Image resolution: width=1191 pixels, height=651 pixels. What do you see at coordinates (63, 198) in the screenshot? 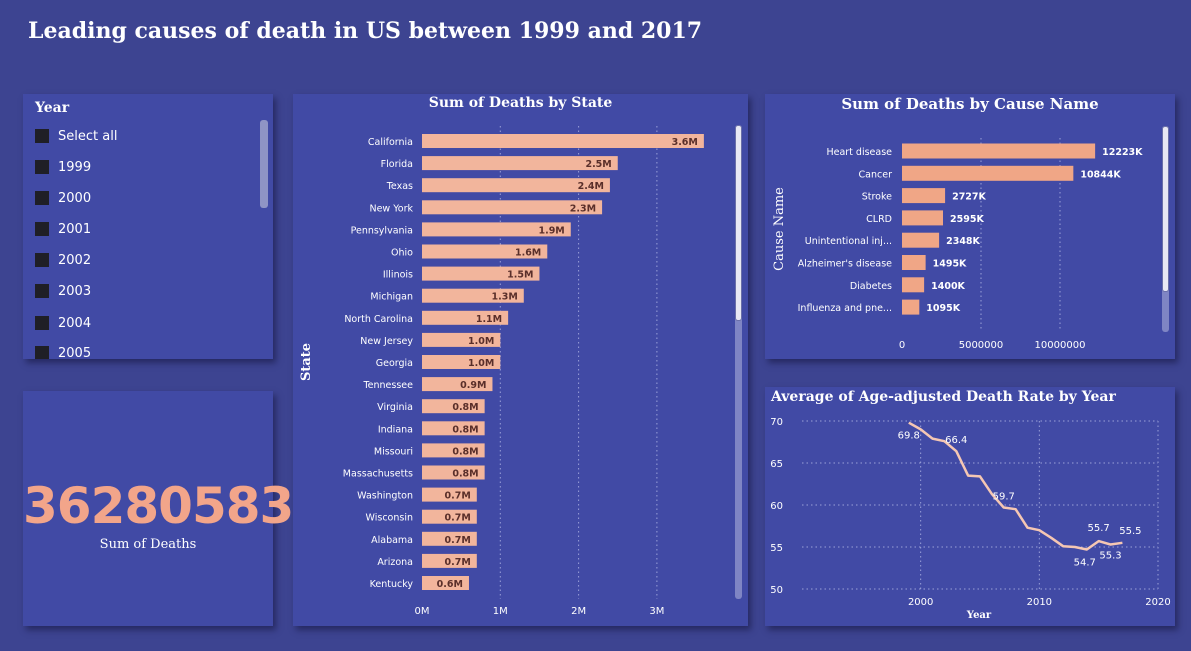
I see `slicer-item-2000: 2000` at bounding box center [63, 198].